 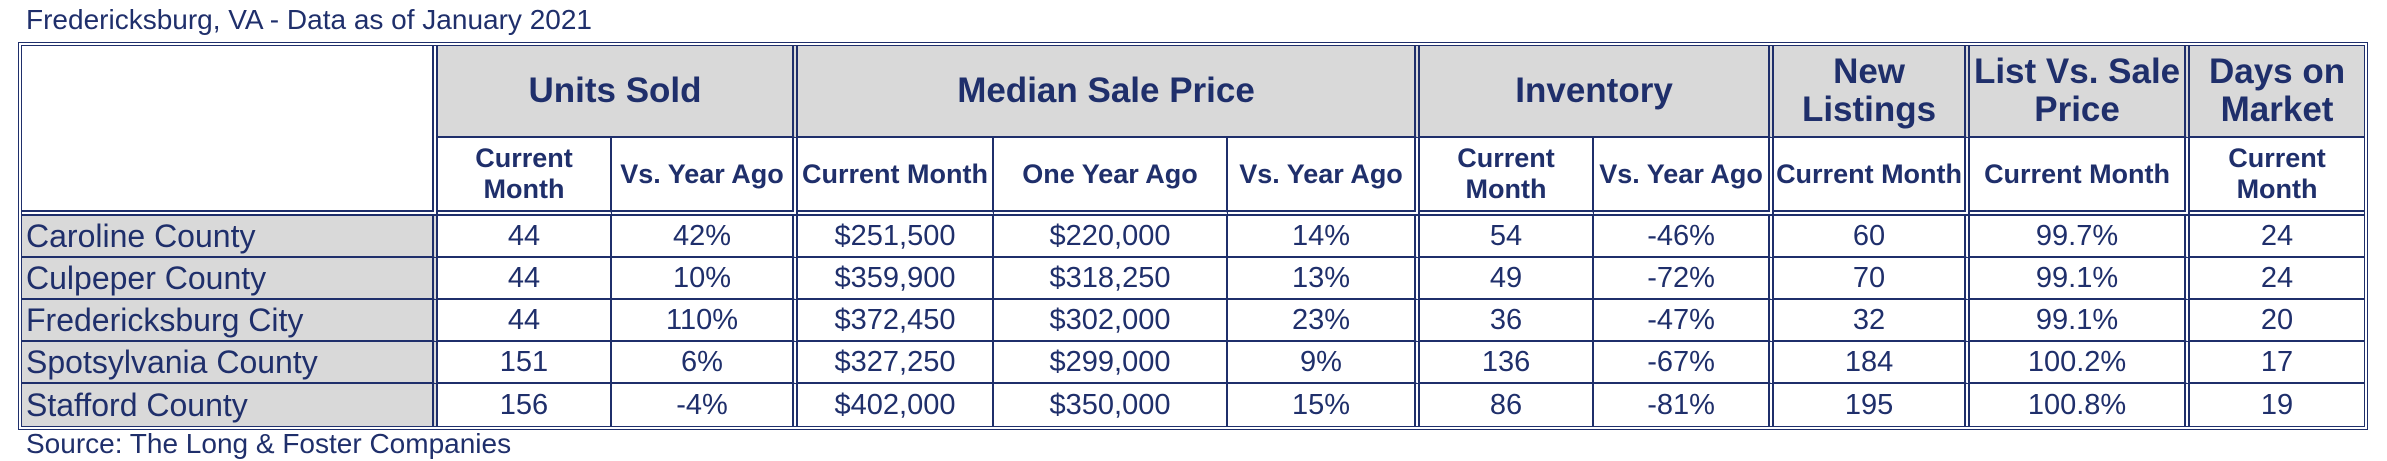 I want to click on list-vs-sale-header: List Vs. Sale Price, so click(x=2080, y=92).